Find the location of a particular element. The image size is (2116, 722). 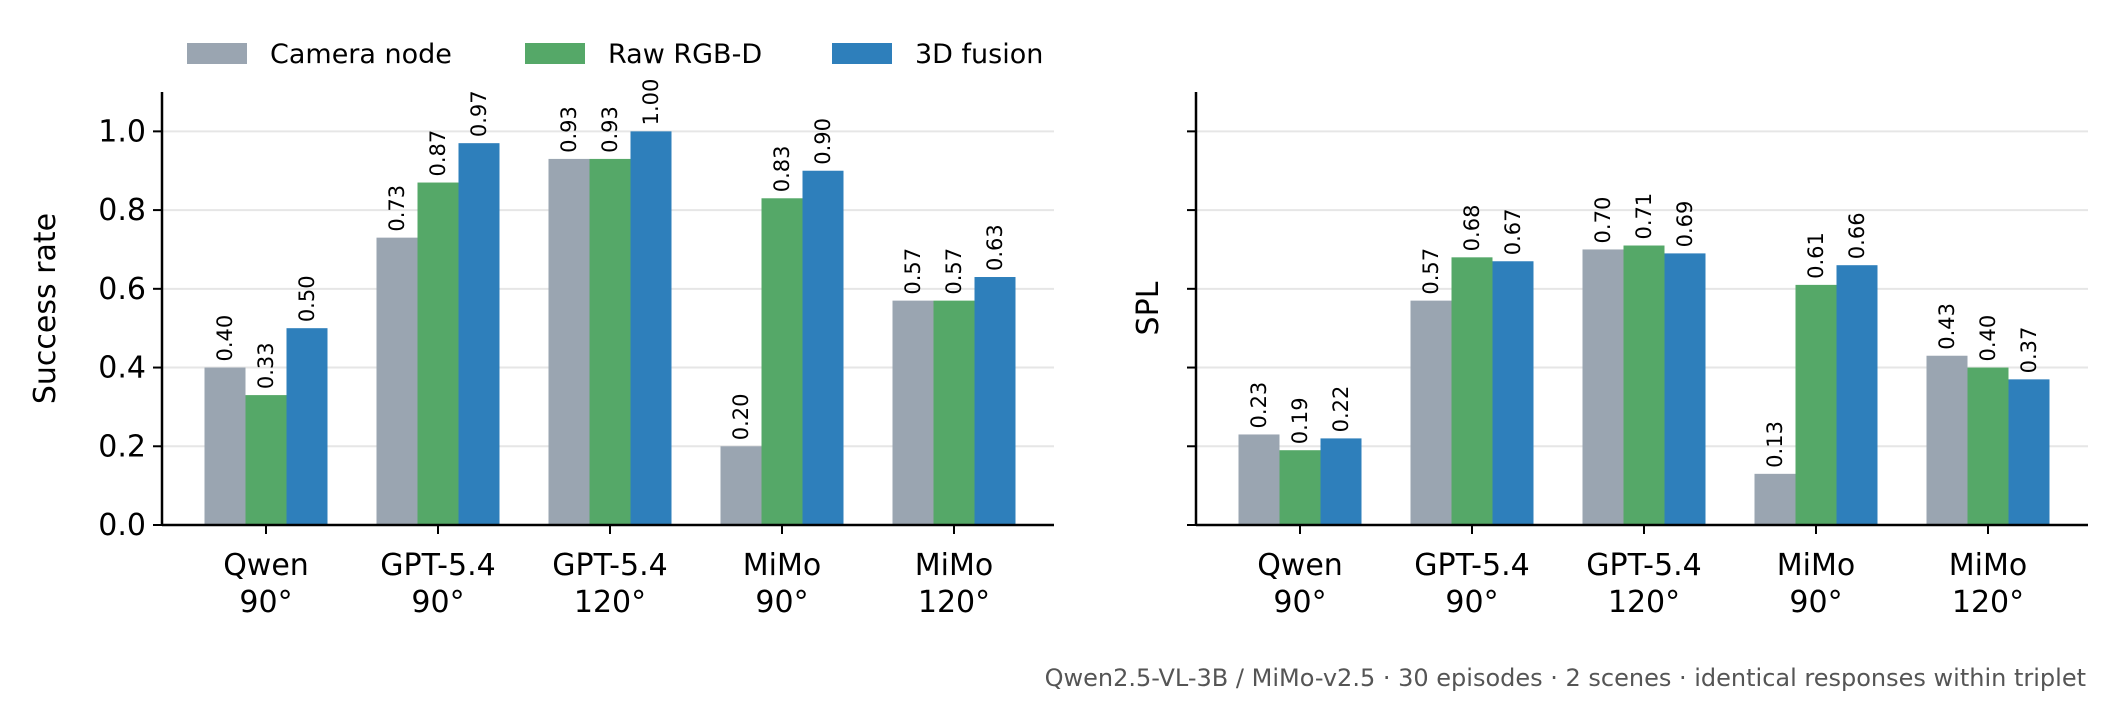

y-axis-title: SPL is located at coordinates (1148, 308).